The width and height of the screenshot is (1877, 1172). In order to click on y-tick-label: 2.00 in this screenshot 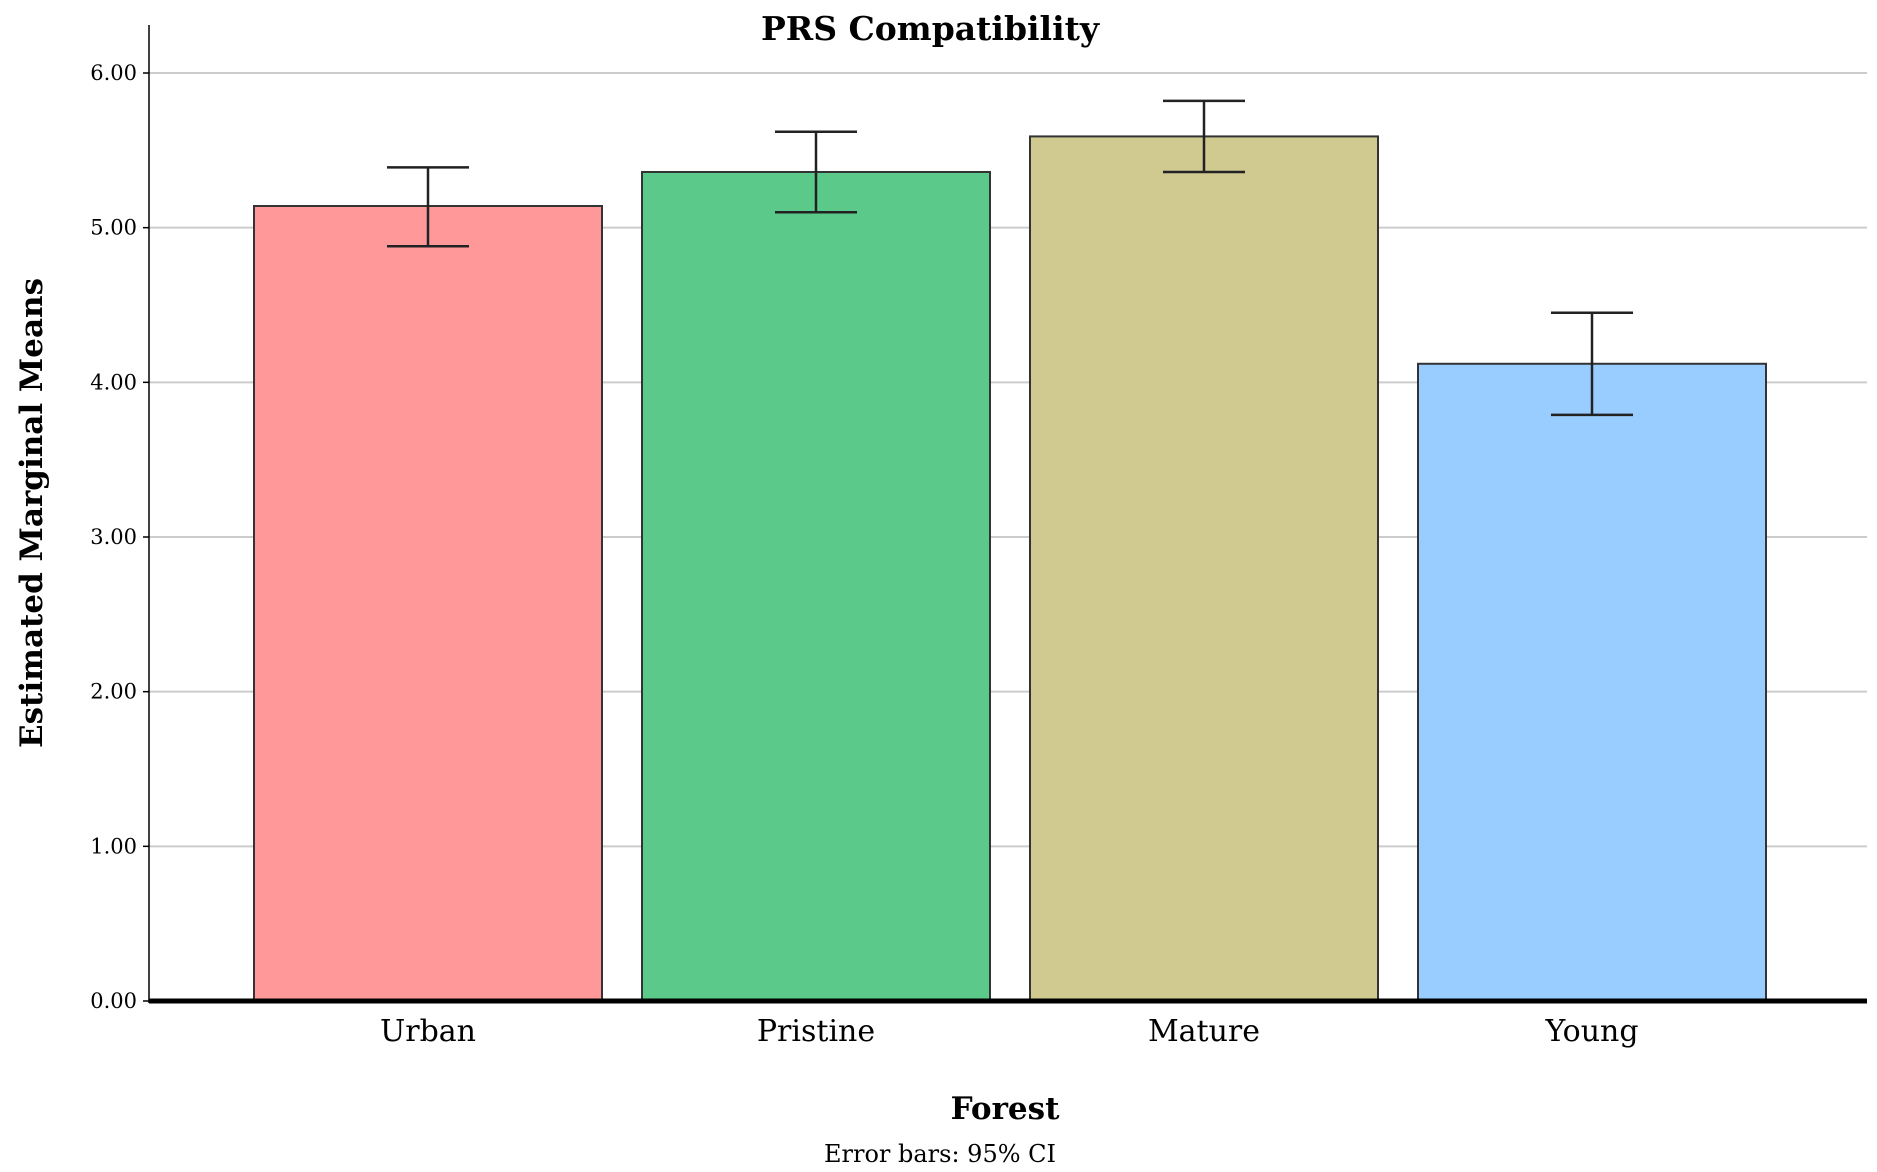, I will do `click(113, 692)`.